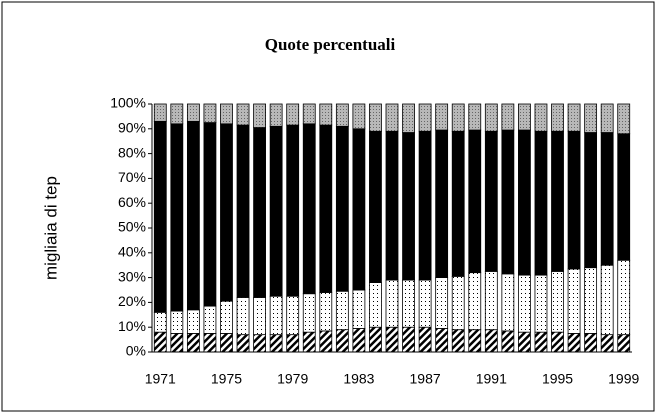 The height and width of the screenshot is (414, 657). I want to click on x-tick-label: 1991, so click(491, 379).